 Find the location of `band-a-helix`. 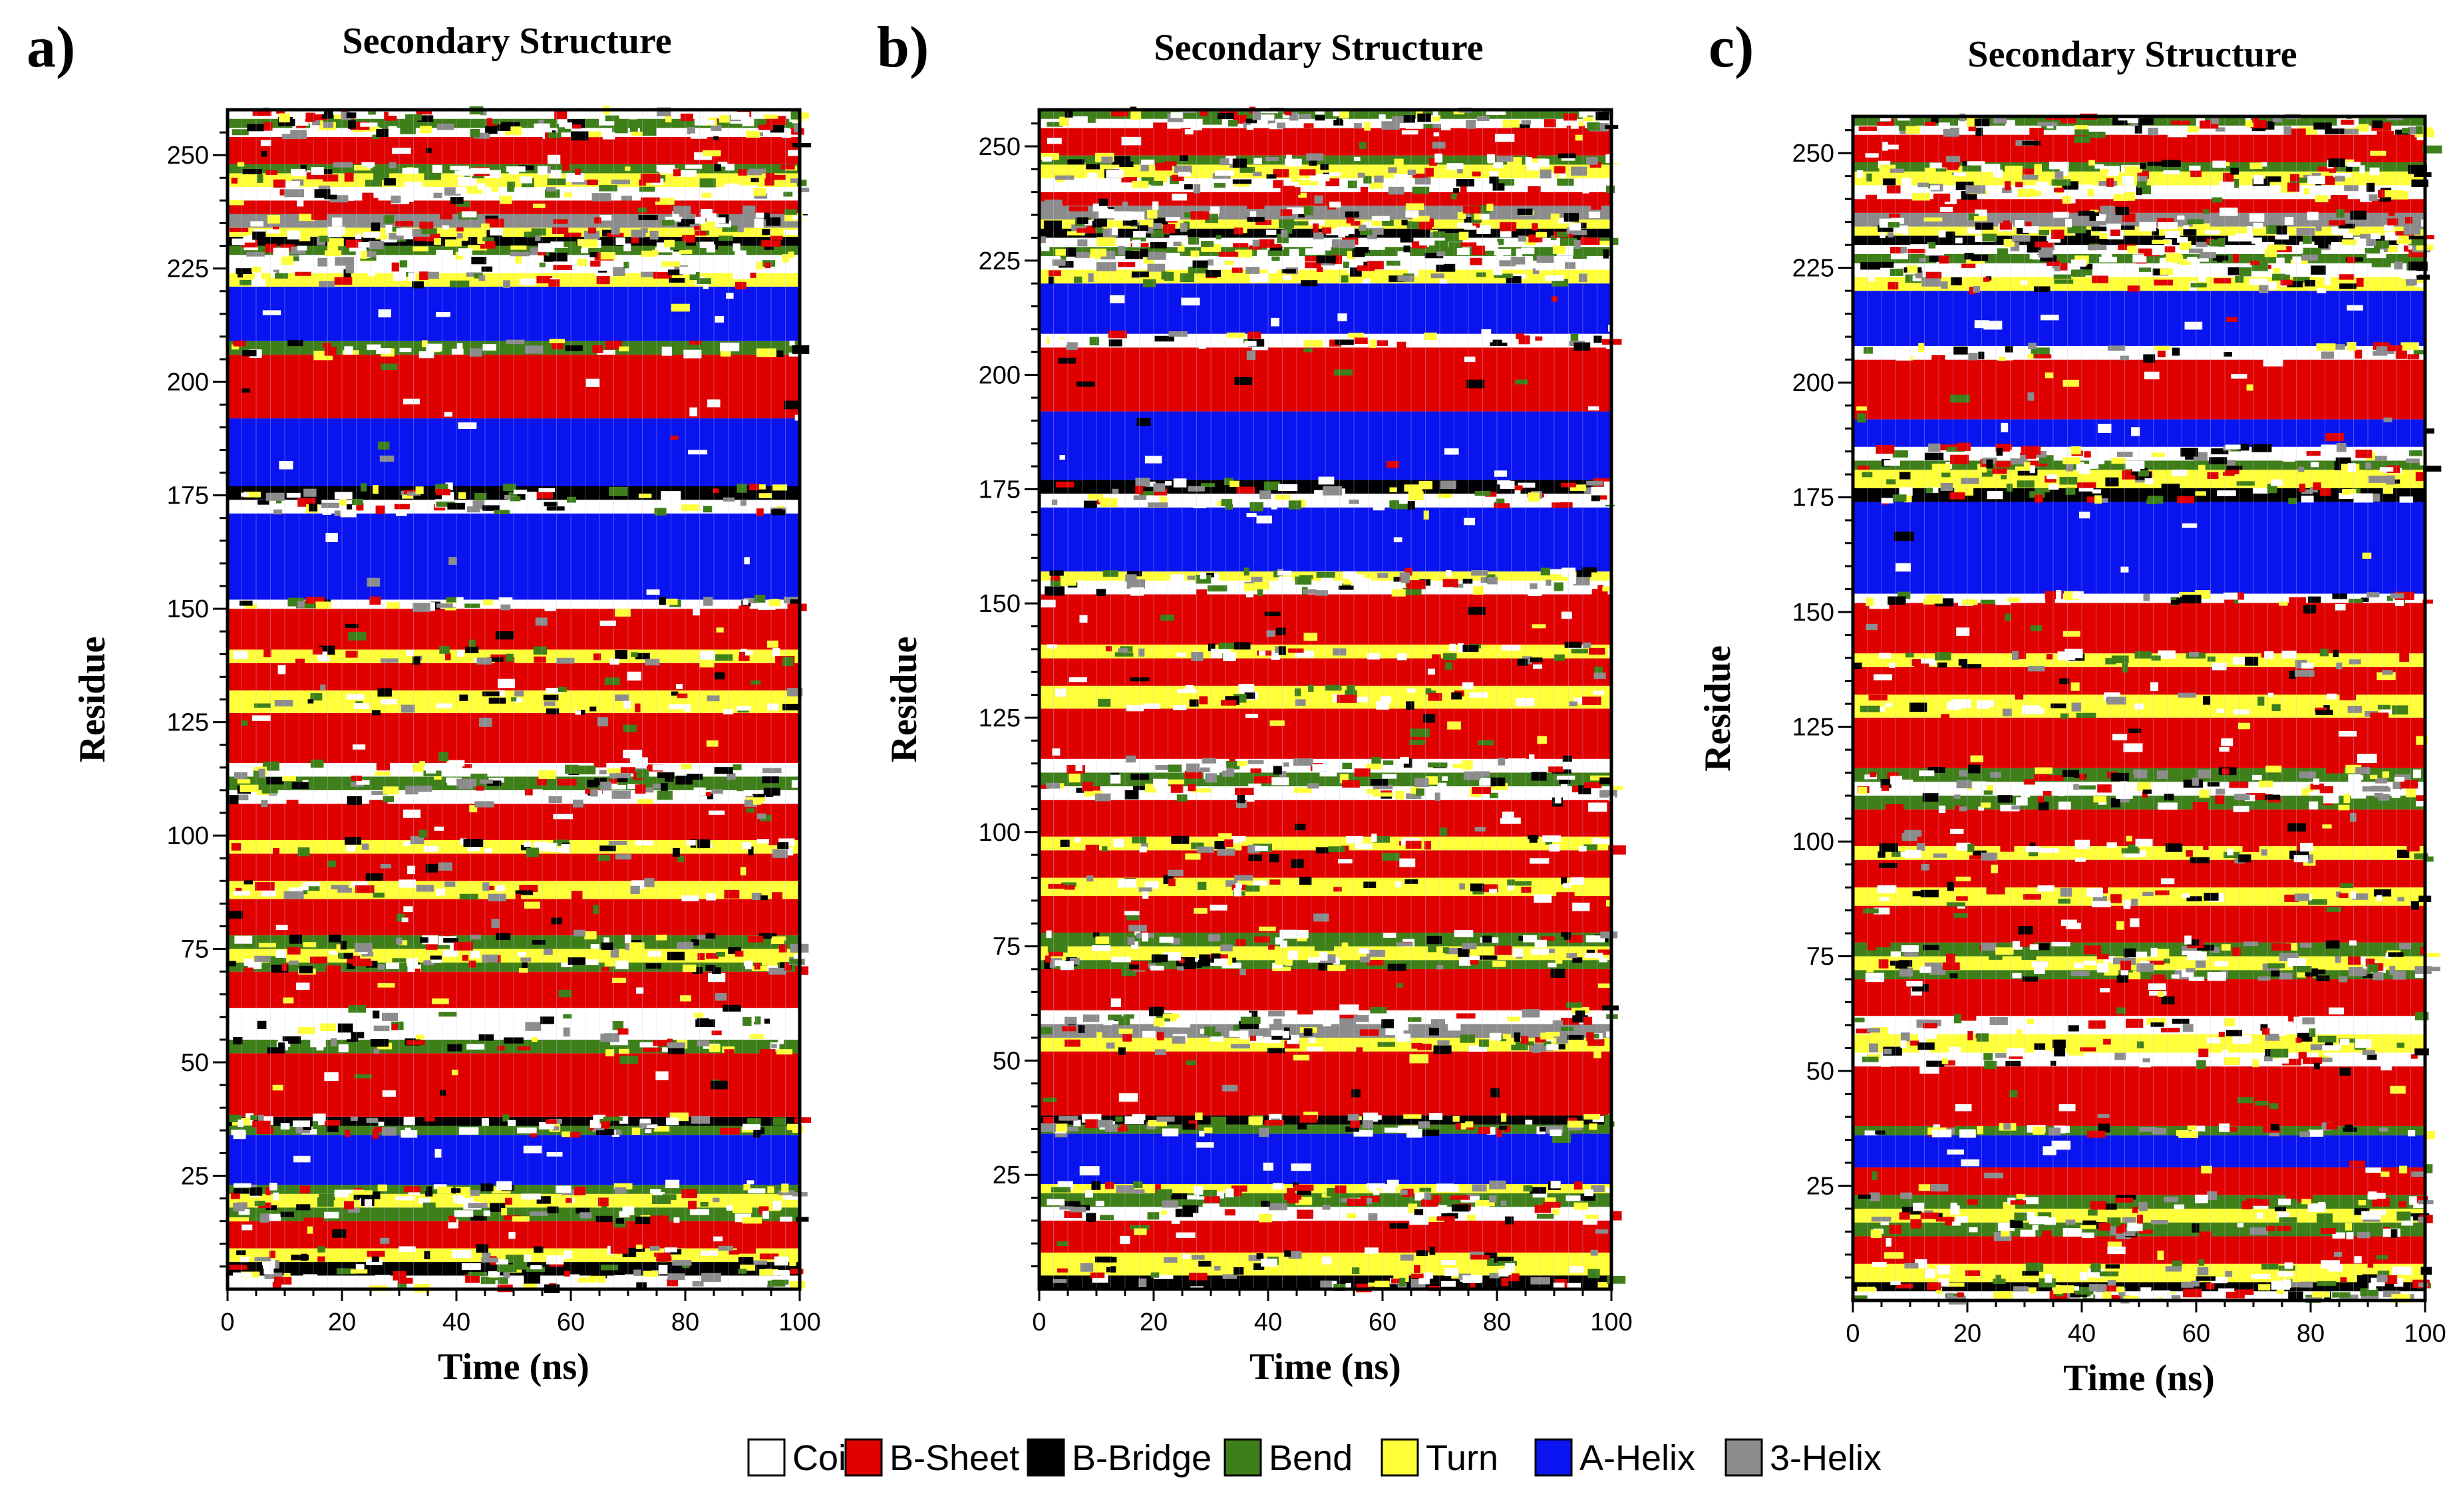

band-a-helix is located at coordinates (2139, 318).